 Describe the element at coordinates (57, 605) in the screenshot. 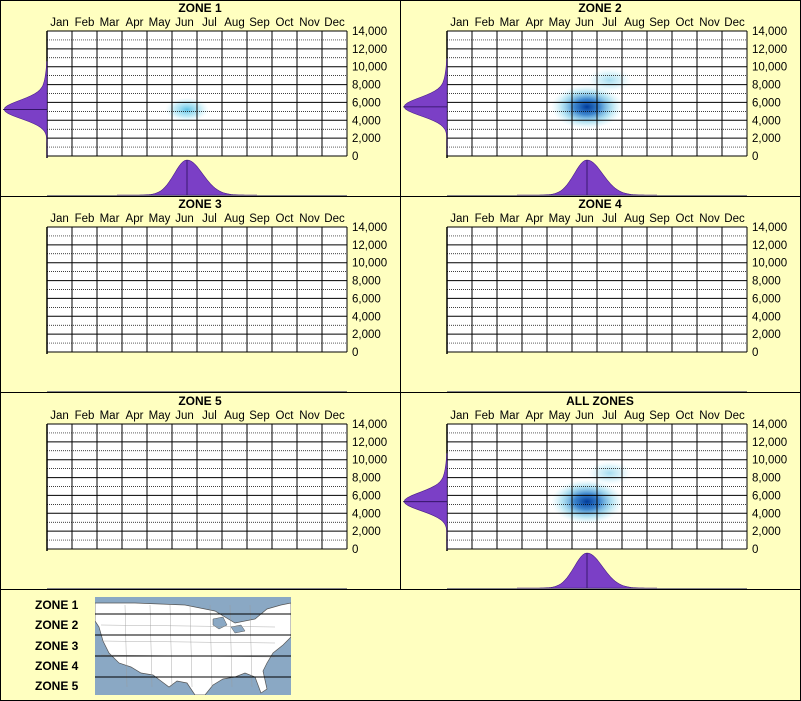

I see `zone-legend-label: ZONE 1` at that location.